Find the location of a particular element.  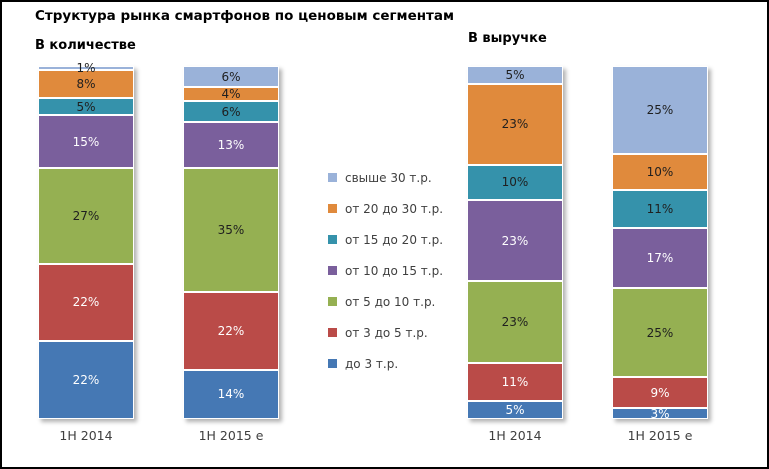

segment-value-label: 13% is located at coordinates (231, 145).